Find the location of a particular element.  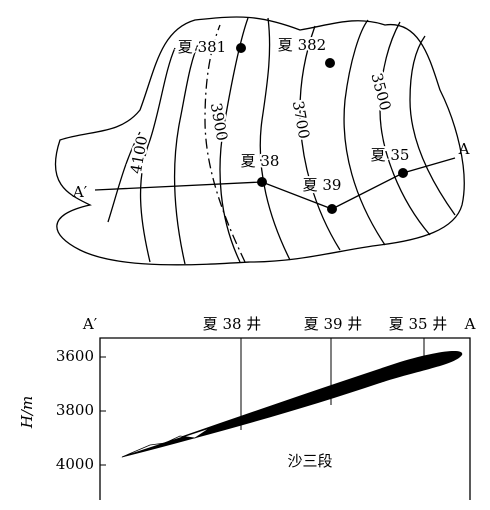

y-axis-label: H/m is located at coordinates (27, 412).